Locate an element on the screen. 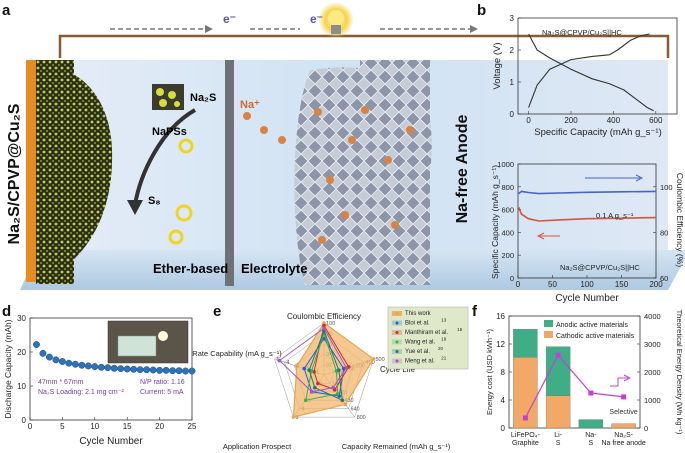 This screenshot has width=685, height=453. y-tick-label-d: 20 is located at coordinates (21, 352).